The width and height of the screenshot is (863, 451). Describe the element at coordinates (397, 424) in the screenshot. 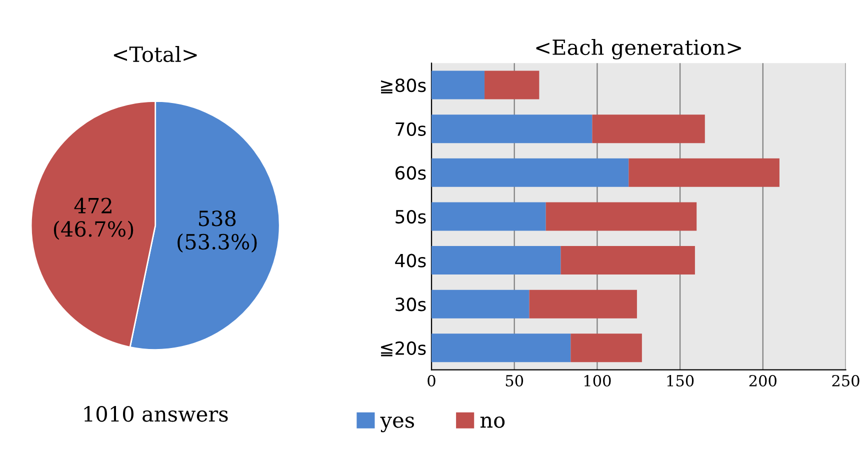

I see `legend-label: yes` at that location.